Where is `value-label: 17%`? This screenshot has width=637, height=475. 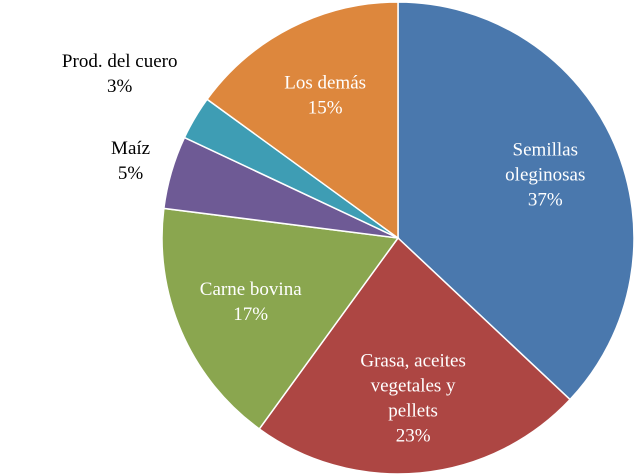
value-label: 17% is located at coordinates (250, 314).